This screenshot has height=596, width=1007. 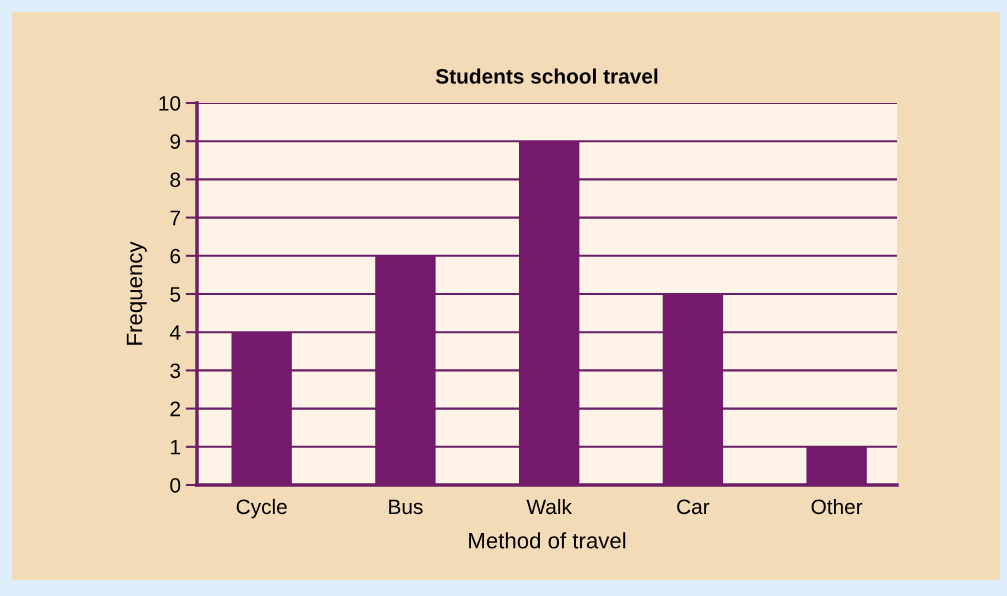 What do you see at coordinates (546, 76) in the screenshot?
I see `chart-title: Students school travel` at bounding box center [546, 76].